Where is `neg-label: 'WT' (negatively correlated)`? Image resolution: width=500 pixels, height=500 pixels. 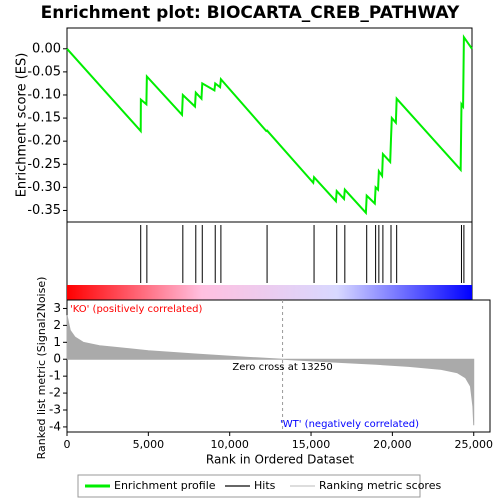
neg-label: 'WT' (negatively correlated) is located at coordinates (349, 424).